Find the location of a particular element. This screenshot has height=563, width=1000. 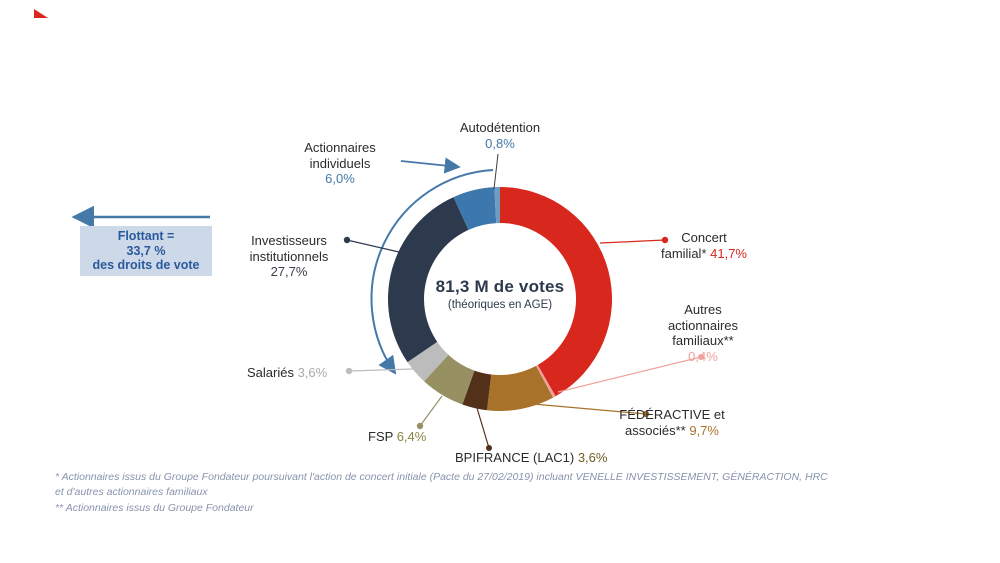

leader-line-federactive is located at coordinates (589, 409).